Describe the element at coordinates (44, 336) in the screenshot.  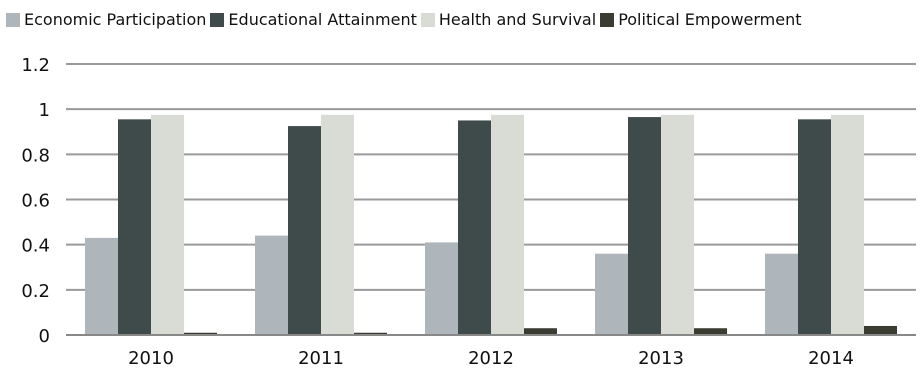
I see `y-tick-label: 0` at that location.